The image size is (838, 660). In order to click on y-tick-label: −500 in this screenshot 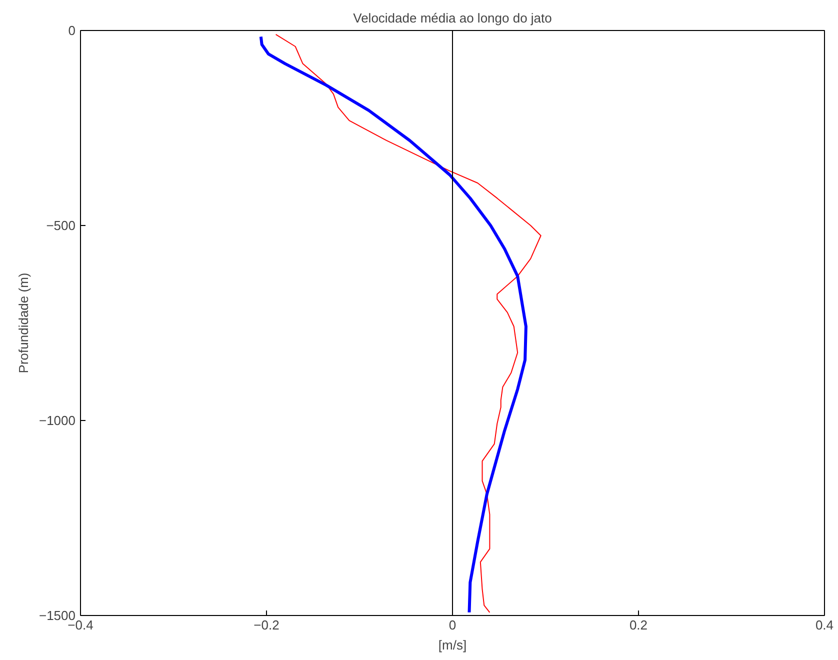, I will do `click(61, 225)`.